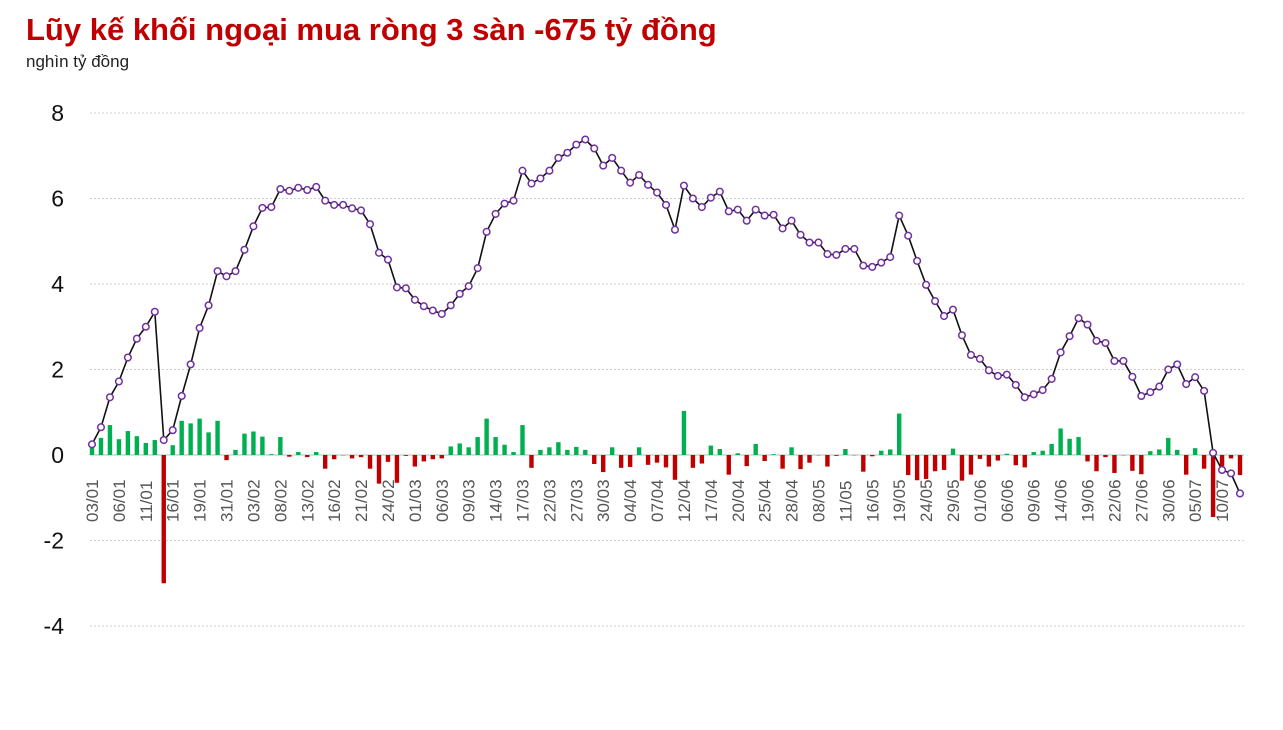  I want to click on x-tick-label: 04/04, so click(630, 500).